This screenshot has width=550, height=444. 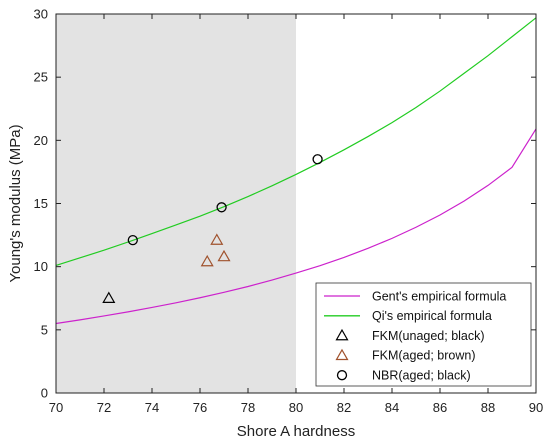 I want to click on x-axis-label: Shore A hardness, so click(x=296, y=431).